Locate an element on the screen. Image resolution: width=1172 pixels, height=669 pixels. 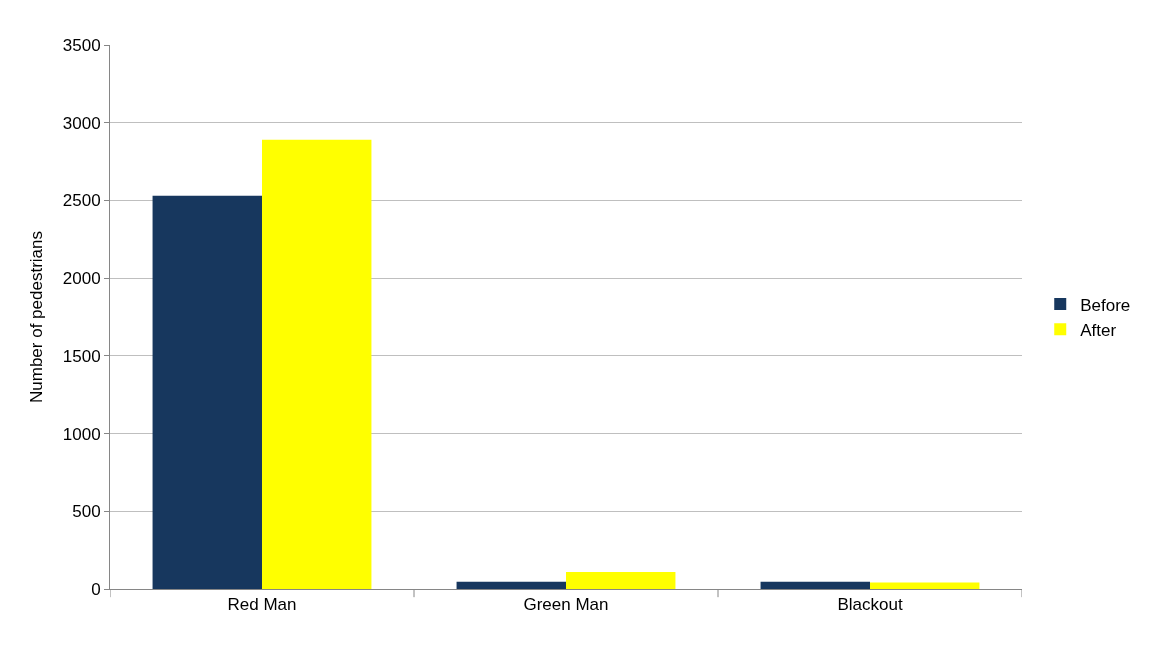
x-tick-label: Green Man is located at coordinates (566, 605).